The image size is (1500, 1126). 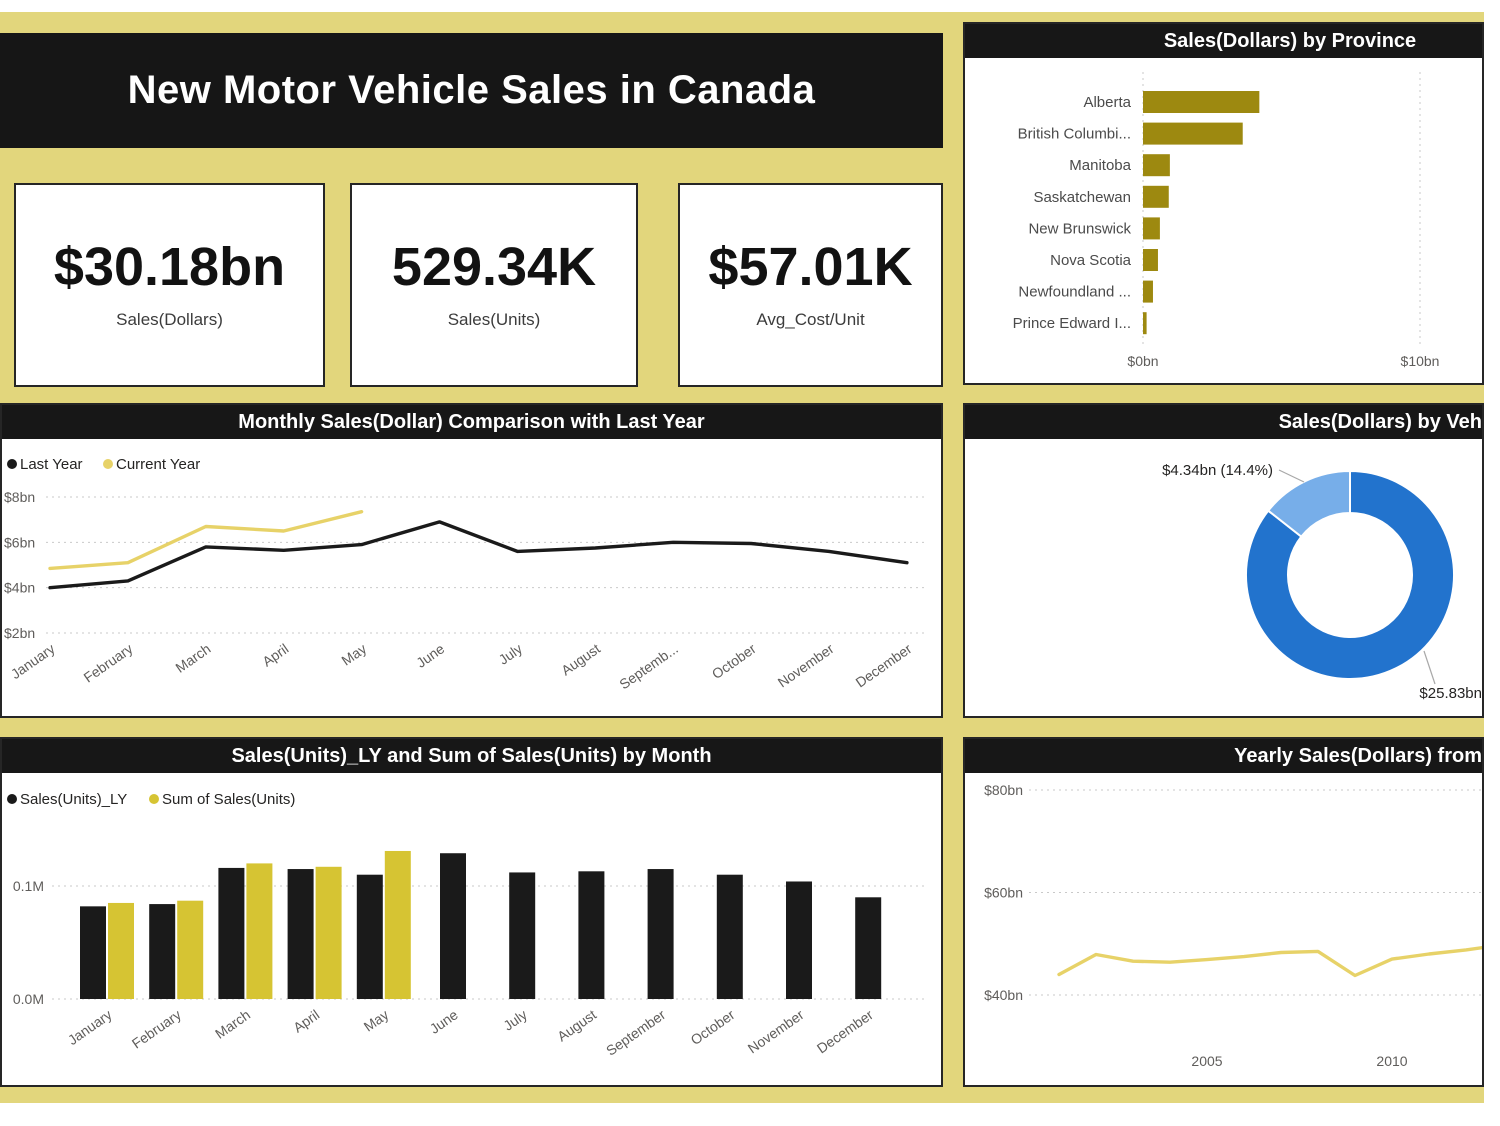 I want to click on svg-text: $80bn, so click(x=1003, y=790).